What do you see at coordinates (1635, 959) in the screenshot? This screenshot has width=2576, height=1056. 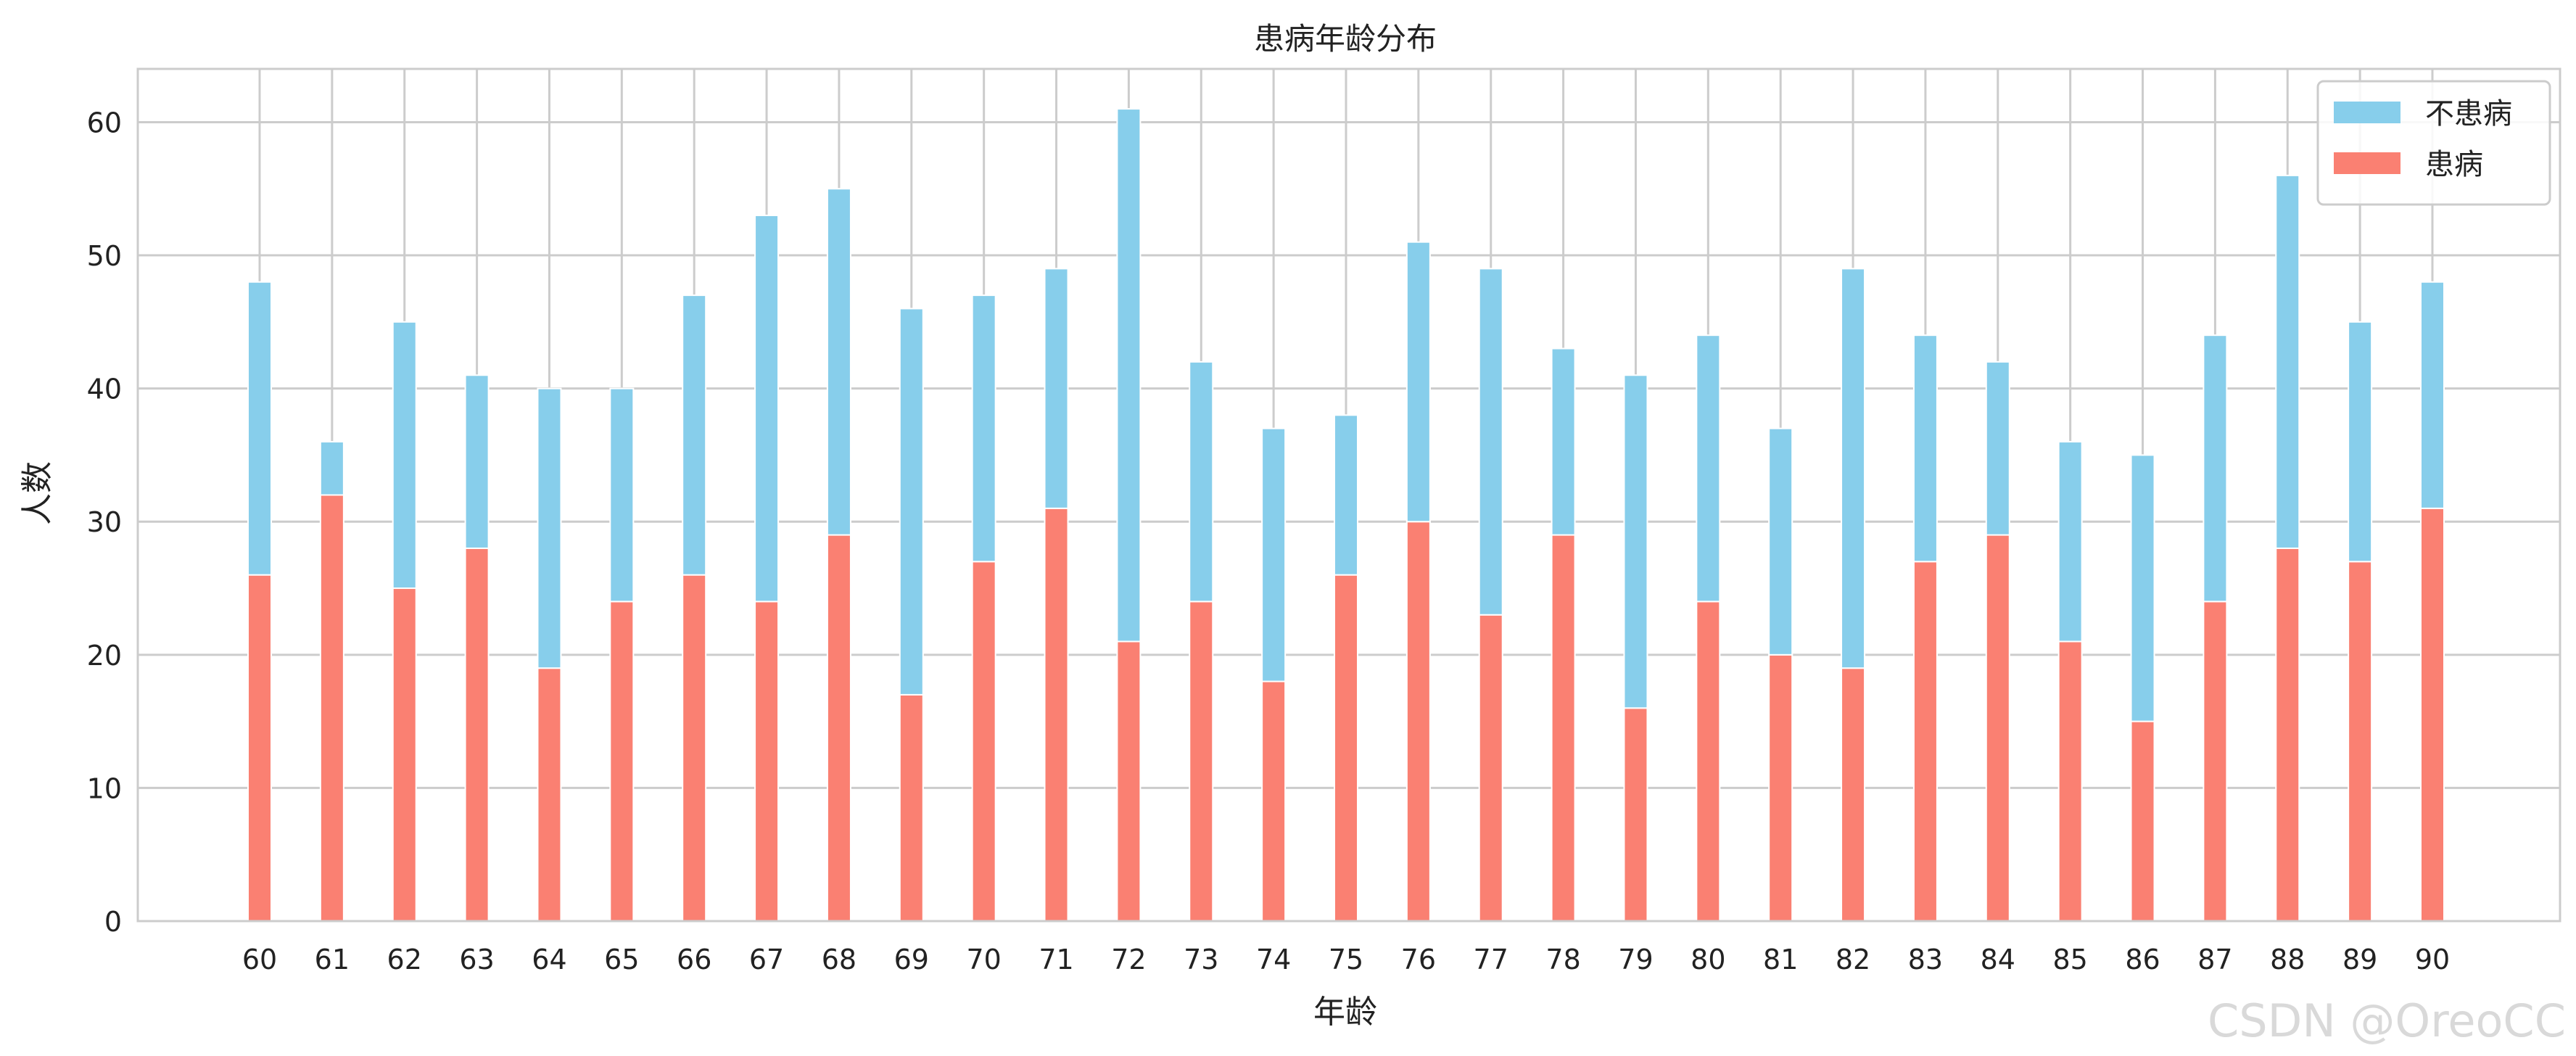 I see `x-tick-label: 79` at bounding box center [1635, 959].